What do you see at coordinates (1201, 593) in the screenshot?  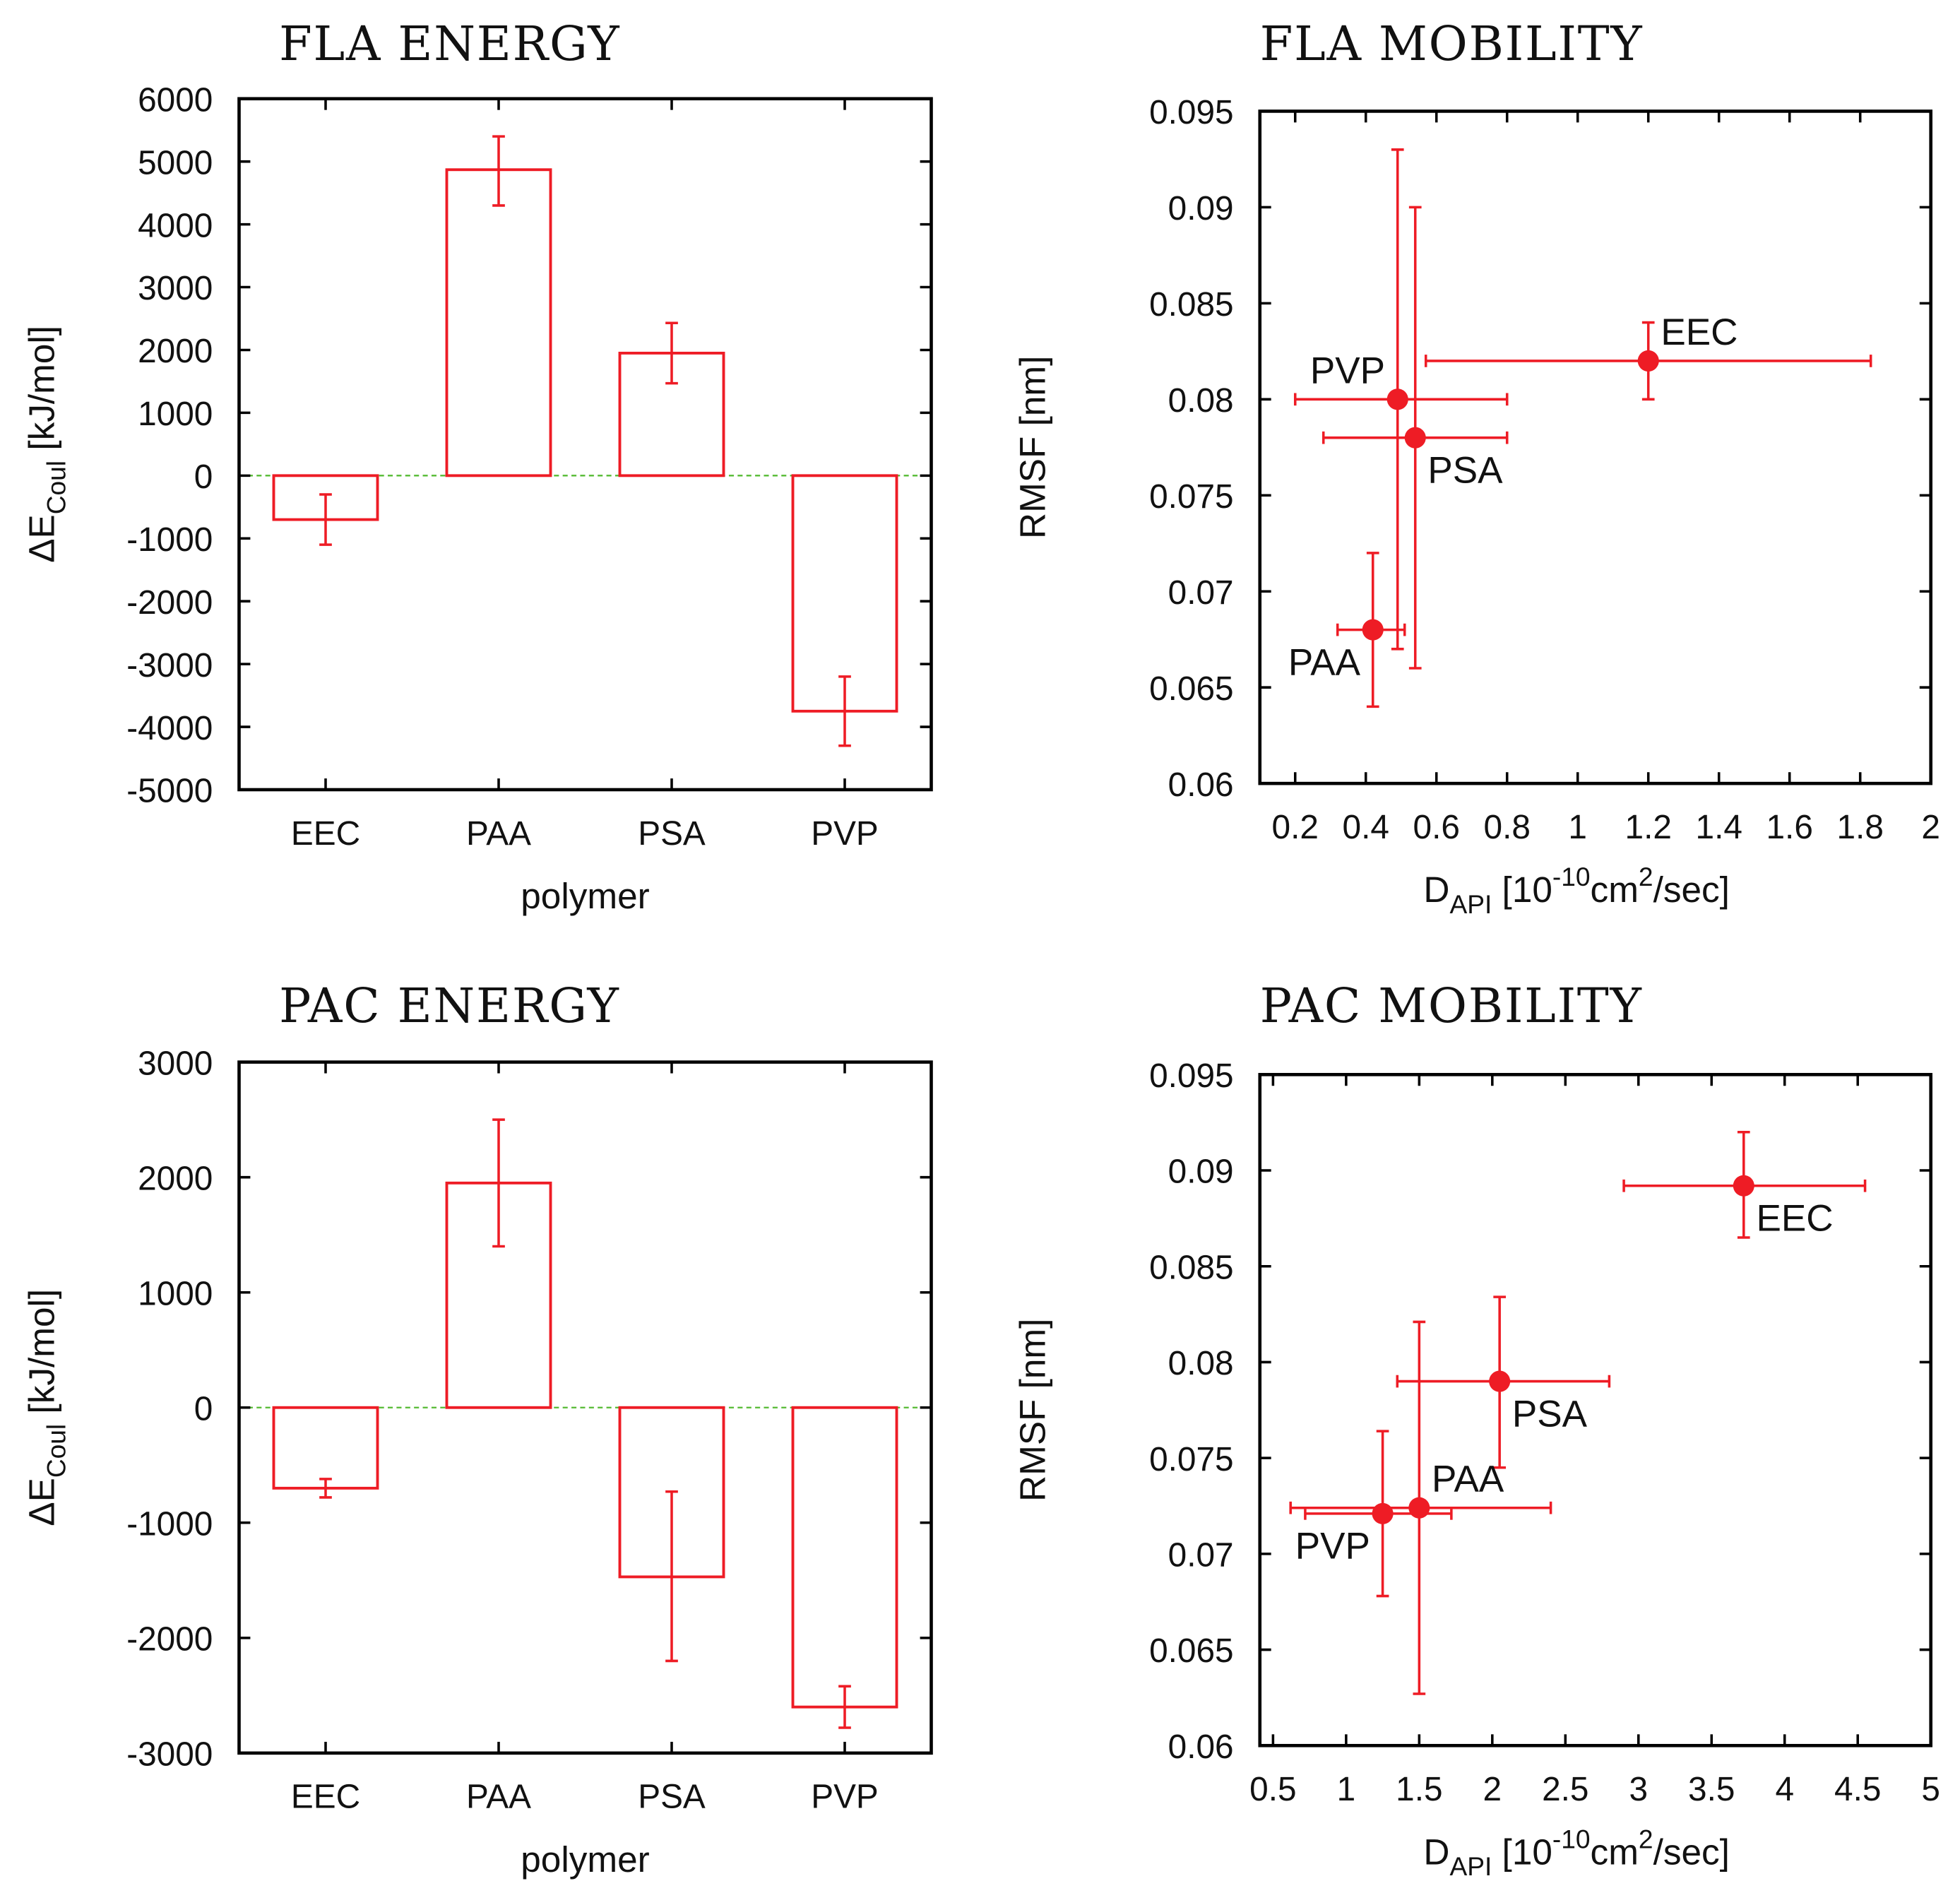 I see `y-tick-label: 0.07` at bounding box center [1201, 593].